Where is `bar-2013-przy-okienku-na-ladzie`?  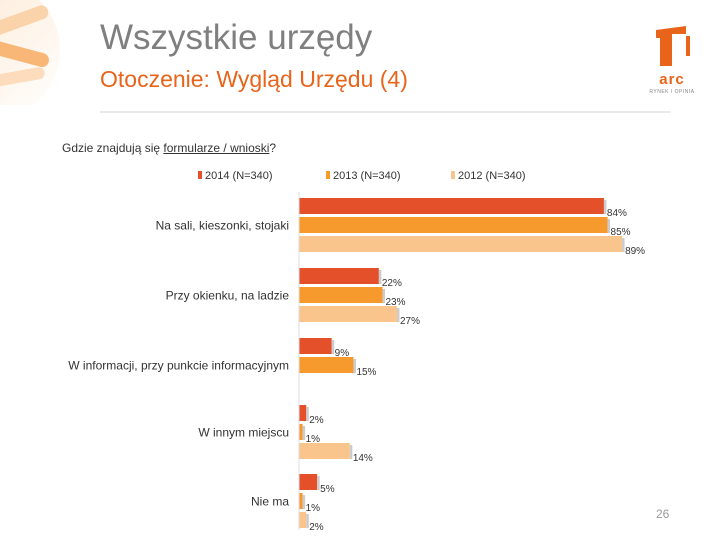 bar-2013-przy-okienku-na-ladzie is located at coordinates (341, 295).